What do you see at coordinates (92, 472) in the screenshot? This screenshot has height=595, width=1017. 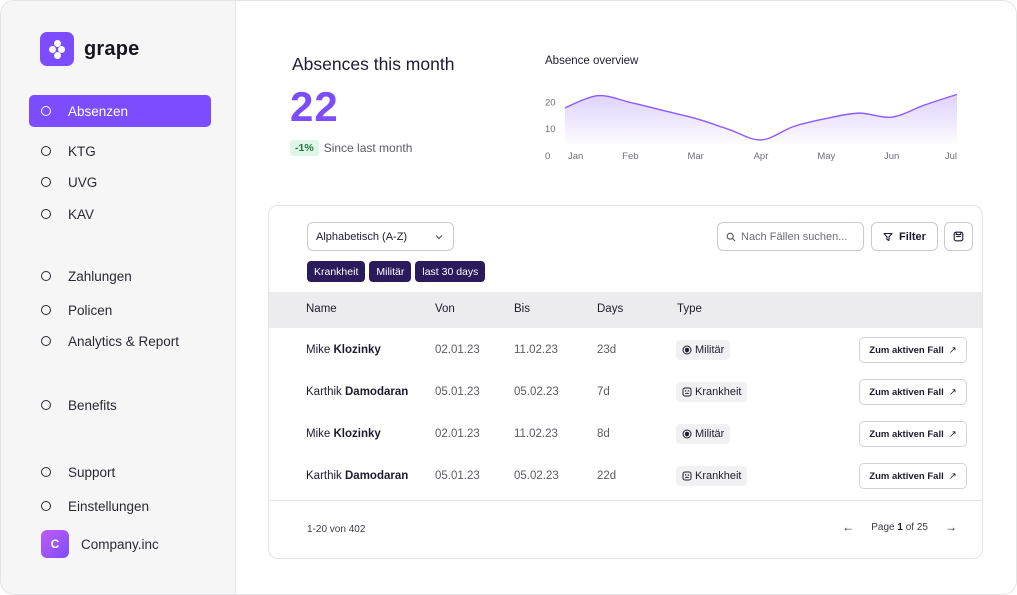 I see `sidebar-item-label: Support` at bounding box center [92, 472].